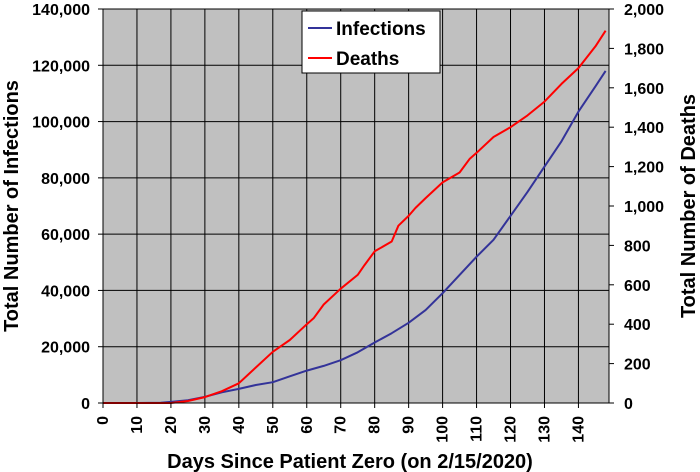  What do you see at coordinates (644, 89) in the screenshot?
I see `y-right-tick-label: 1,600` at bounding box center [644, 89].